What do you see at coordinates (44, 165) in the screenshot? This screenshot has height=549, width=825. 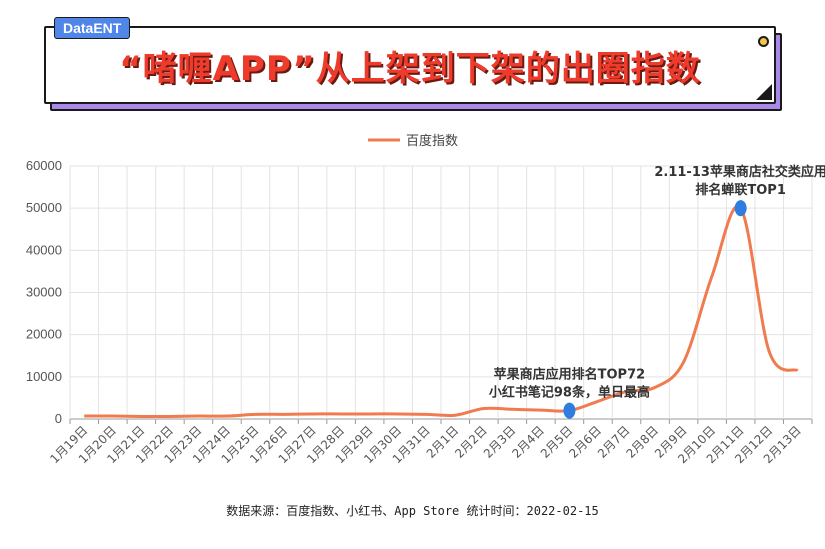 I see `y-tick-label: 60000` at bounding box center [44, 165].